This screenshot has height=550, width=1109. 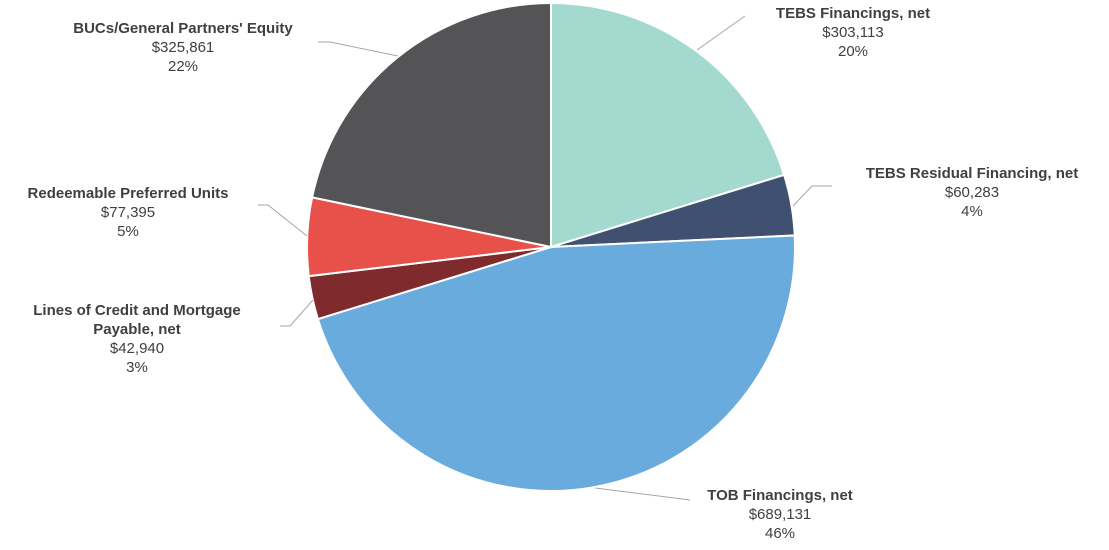 I want to click on percentage-label: 46%, so click(x=780, y=533).